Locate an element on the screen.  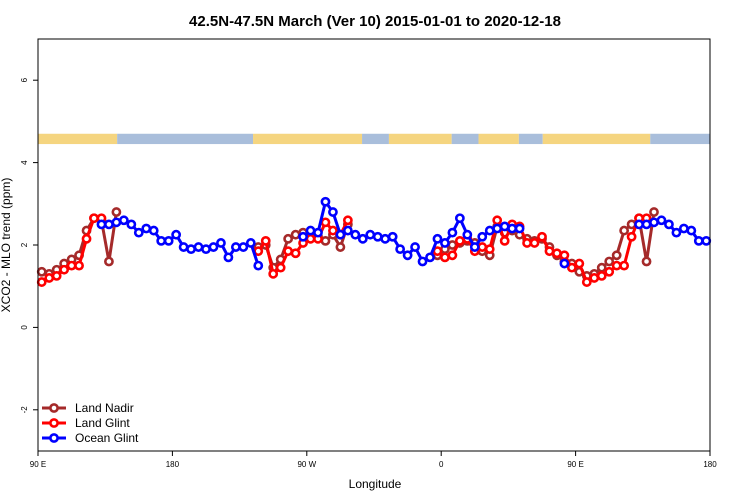
land-ocean-strip is located at coordinates (374, 139).